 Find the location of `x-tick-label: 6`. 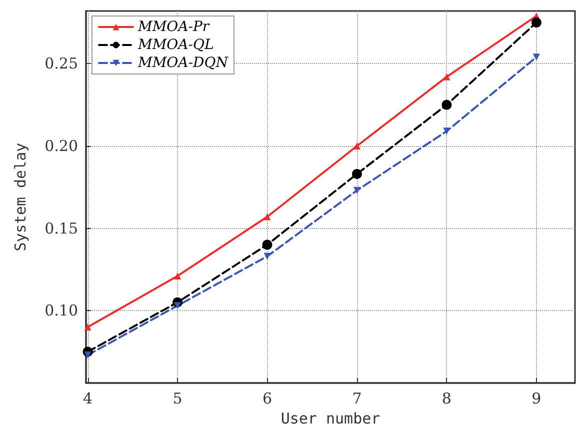

x-tick-label: 6 is located at coordinates (267, 399).